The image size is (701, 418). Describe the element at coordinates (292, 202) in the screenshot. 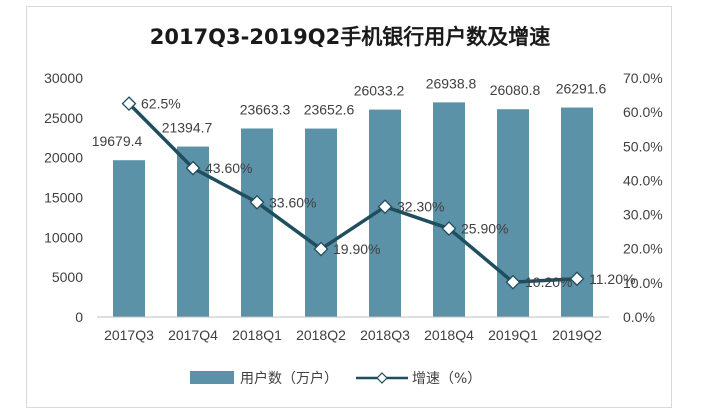

I see `growth-value-label: 33.60%` at that location.